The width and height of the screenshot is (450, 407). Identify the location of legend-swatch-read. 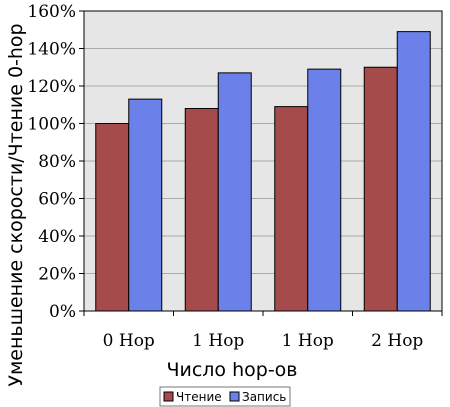
(168, 396).